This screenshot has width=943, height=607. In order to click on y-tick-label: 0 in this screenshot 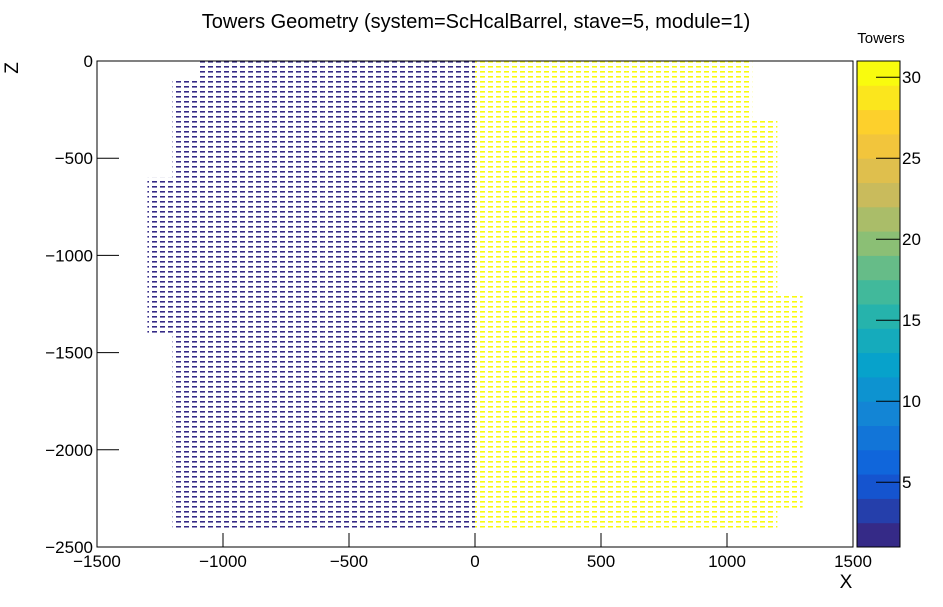, I will do `click(88, 61)`.